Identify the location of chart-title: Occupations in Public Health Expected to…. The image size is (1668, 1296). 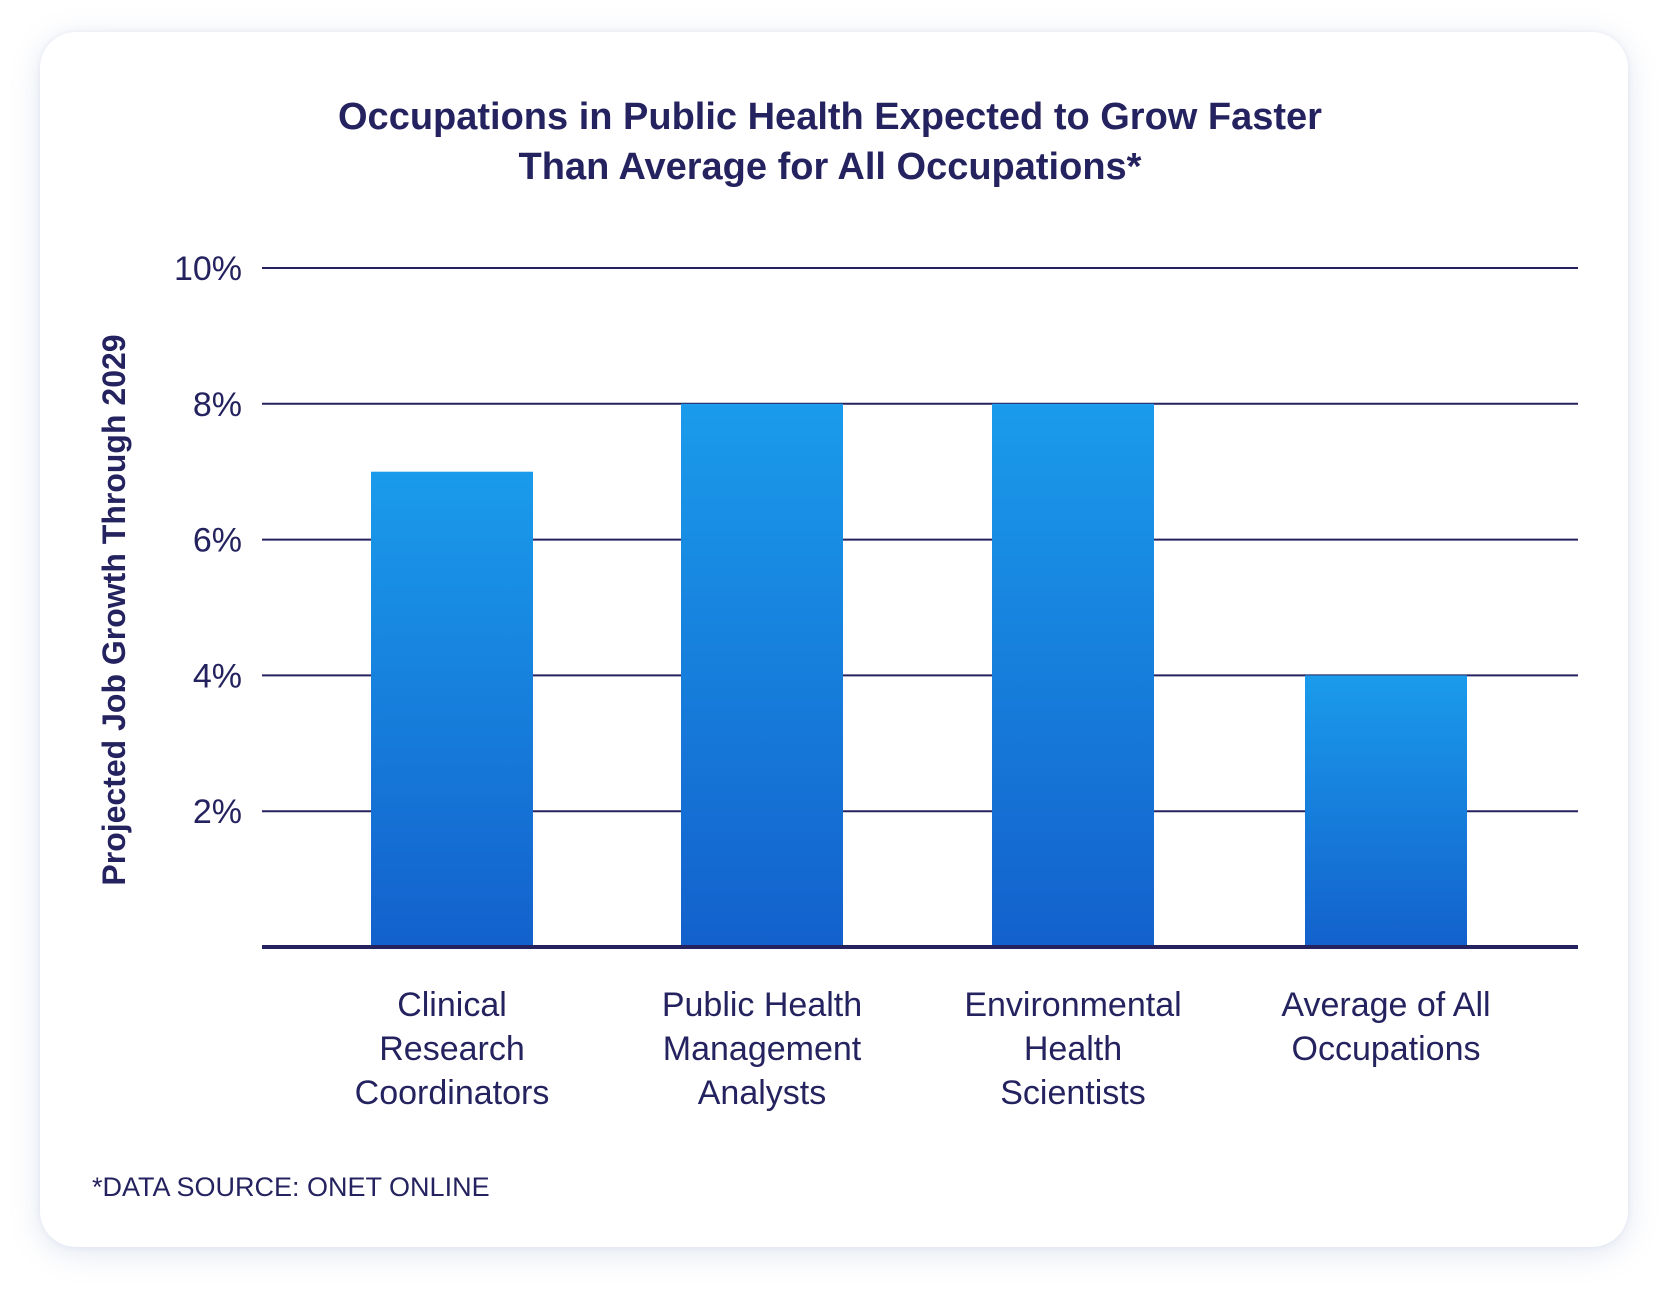
(830, 142).